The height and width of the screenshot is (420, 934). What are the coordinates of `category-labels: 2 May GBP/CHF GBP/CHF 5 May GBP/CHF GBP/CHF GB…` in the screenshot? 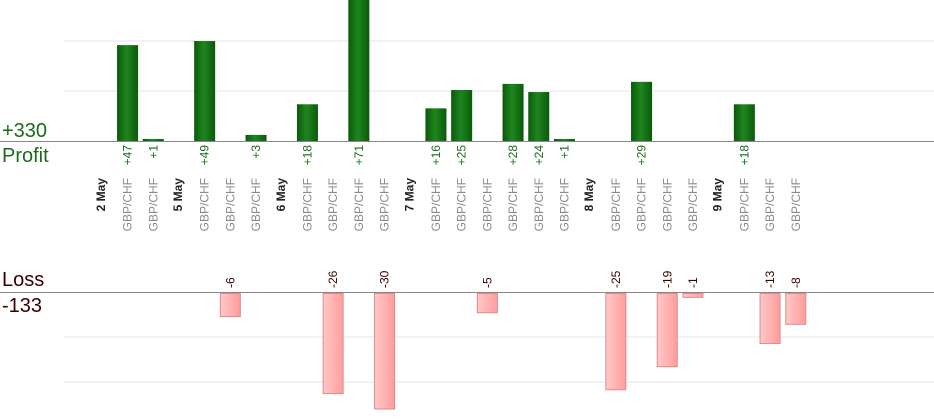 It's located at (448, 205).